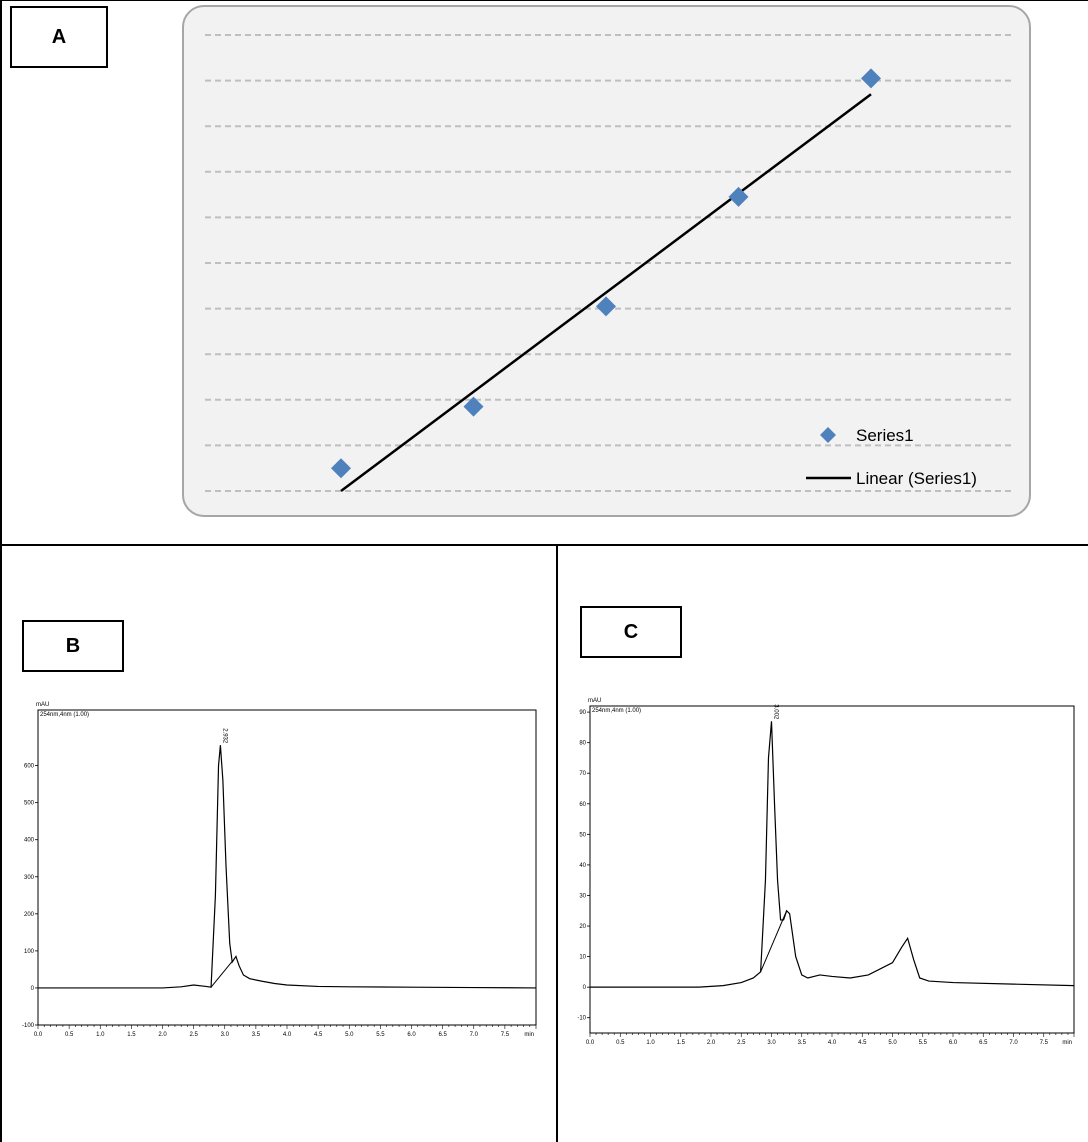 The width and height of the screenshot is (1088, 1142). Describe the element at coordinates (73, 646) in the screenshot. I see `panel-b-label: B` at that location.